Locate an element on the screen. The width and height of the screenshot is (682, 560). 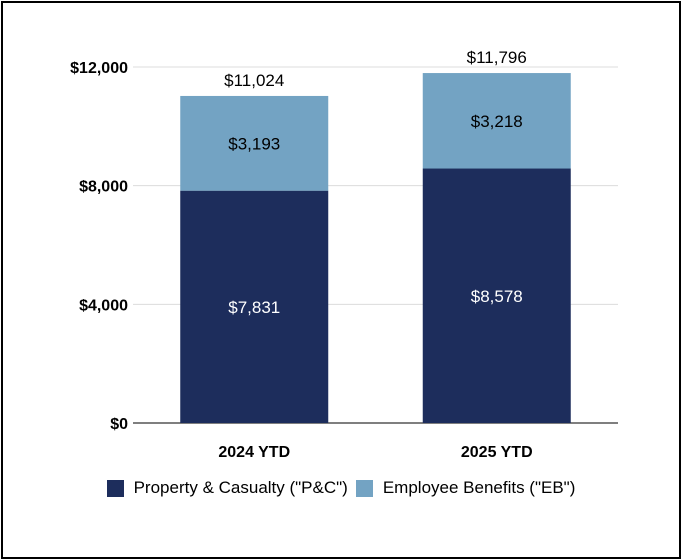
bar-total-label: $11,024 is located at coordinates (254, 80).